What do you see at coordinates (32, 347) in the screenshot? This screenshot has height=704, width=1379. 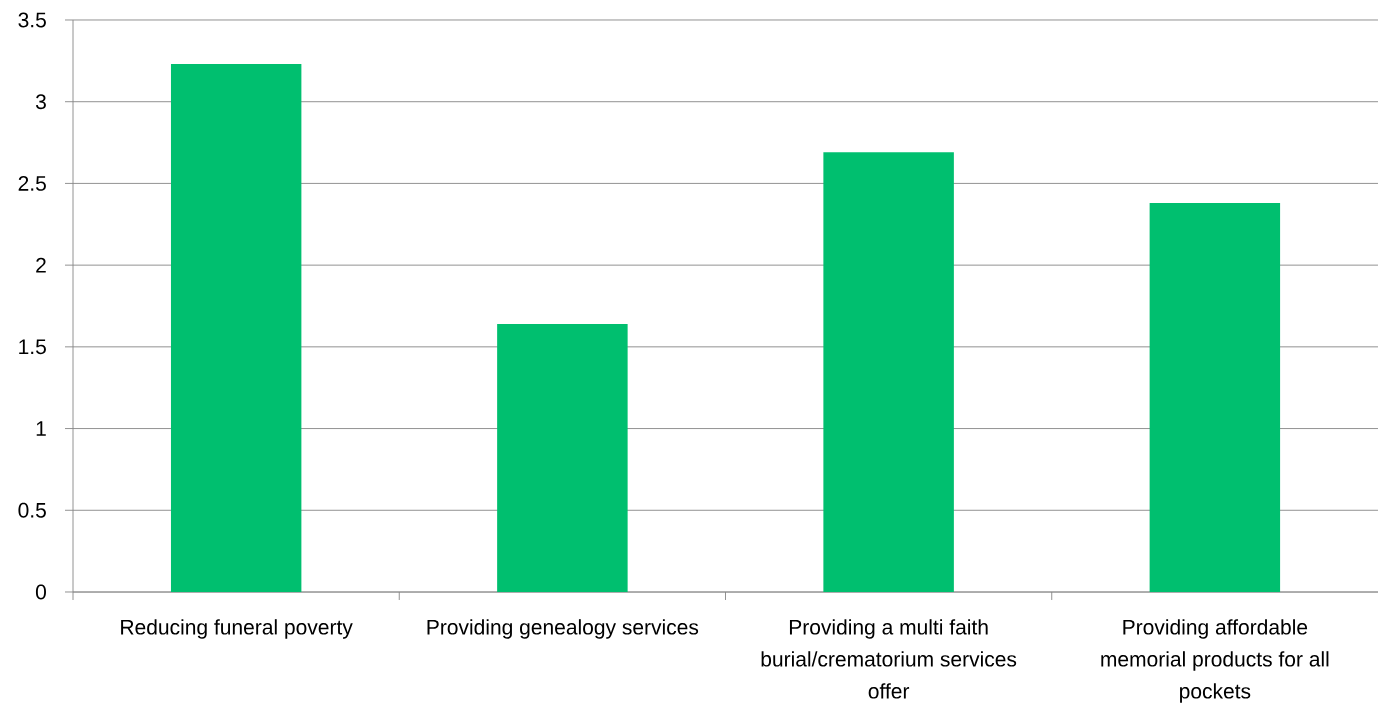 I see `y-tick-label: 1.5` at bounding box center [32, 347].